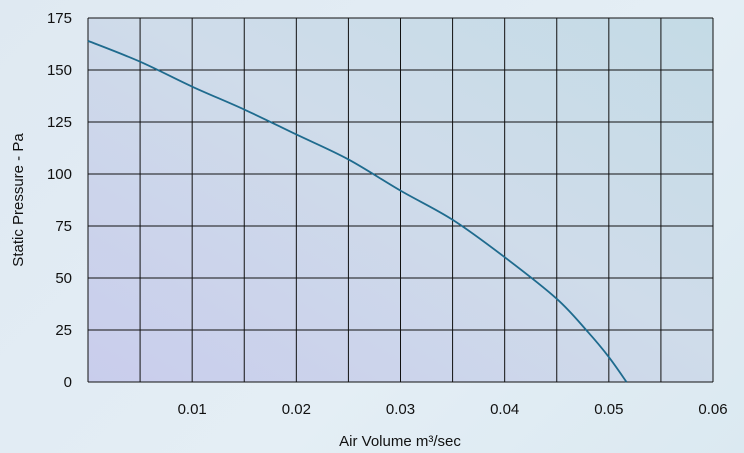  What do you see at coordinates (59, 174) in the screenshot?
I see `y-tick-label: 100` at bounding box center [59, 174].